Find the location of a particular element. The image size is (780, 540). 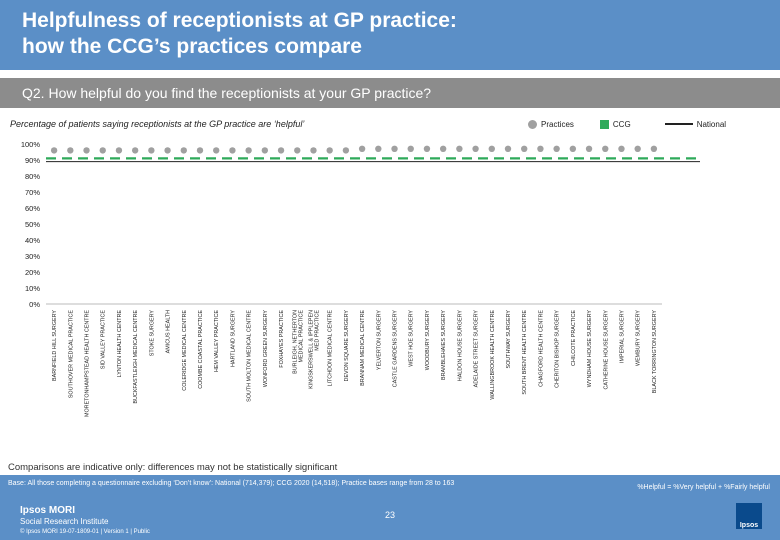

x-tick-label: COOMBE COASTAL PRACTICE is located at coordinates (201, 349).